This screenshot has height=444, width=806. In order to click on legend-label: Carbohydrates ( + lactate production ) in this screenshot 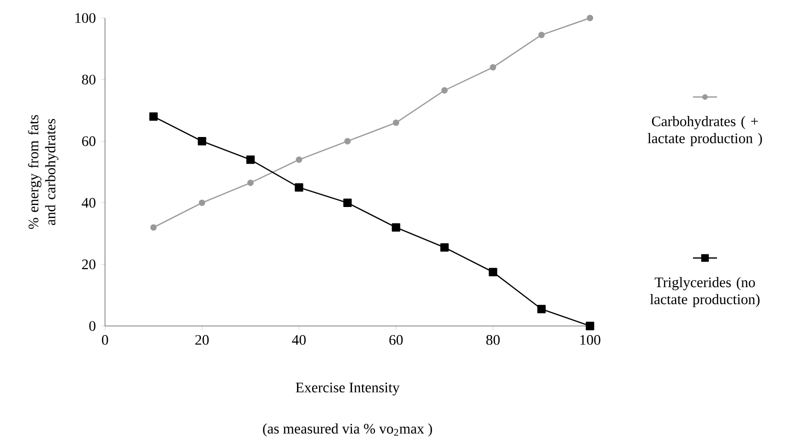, I will do `click(705, 131)`.